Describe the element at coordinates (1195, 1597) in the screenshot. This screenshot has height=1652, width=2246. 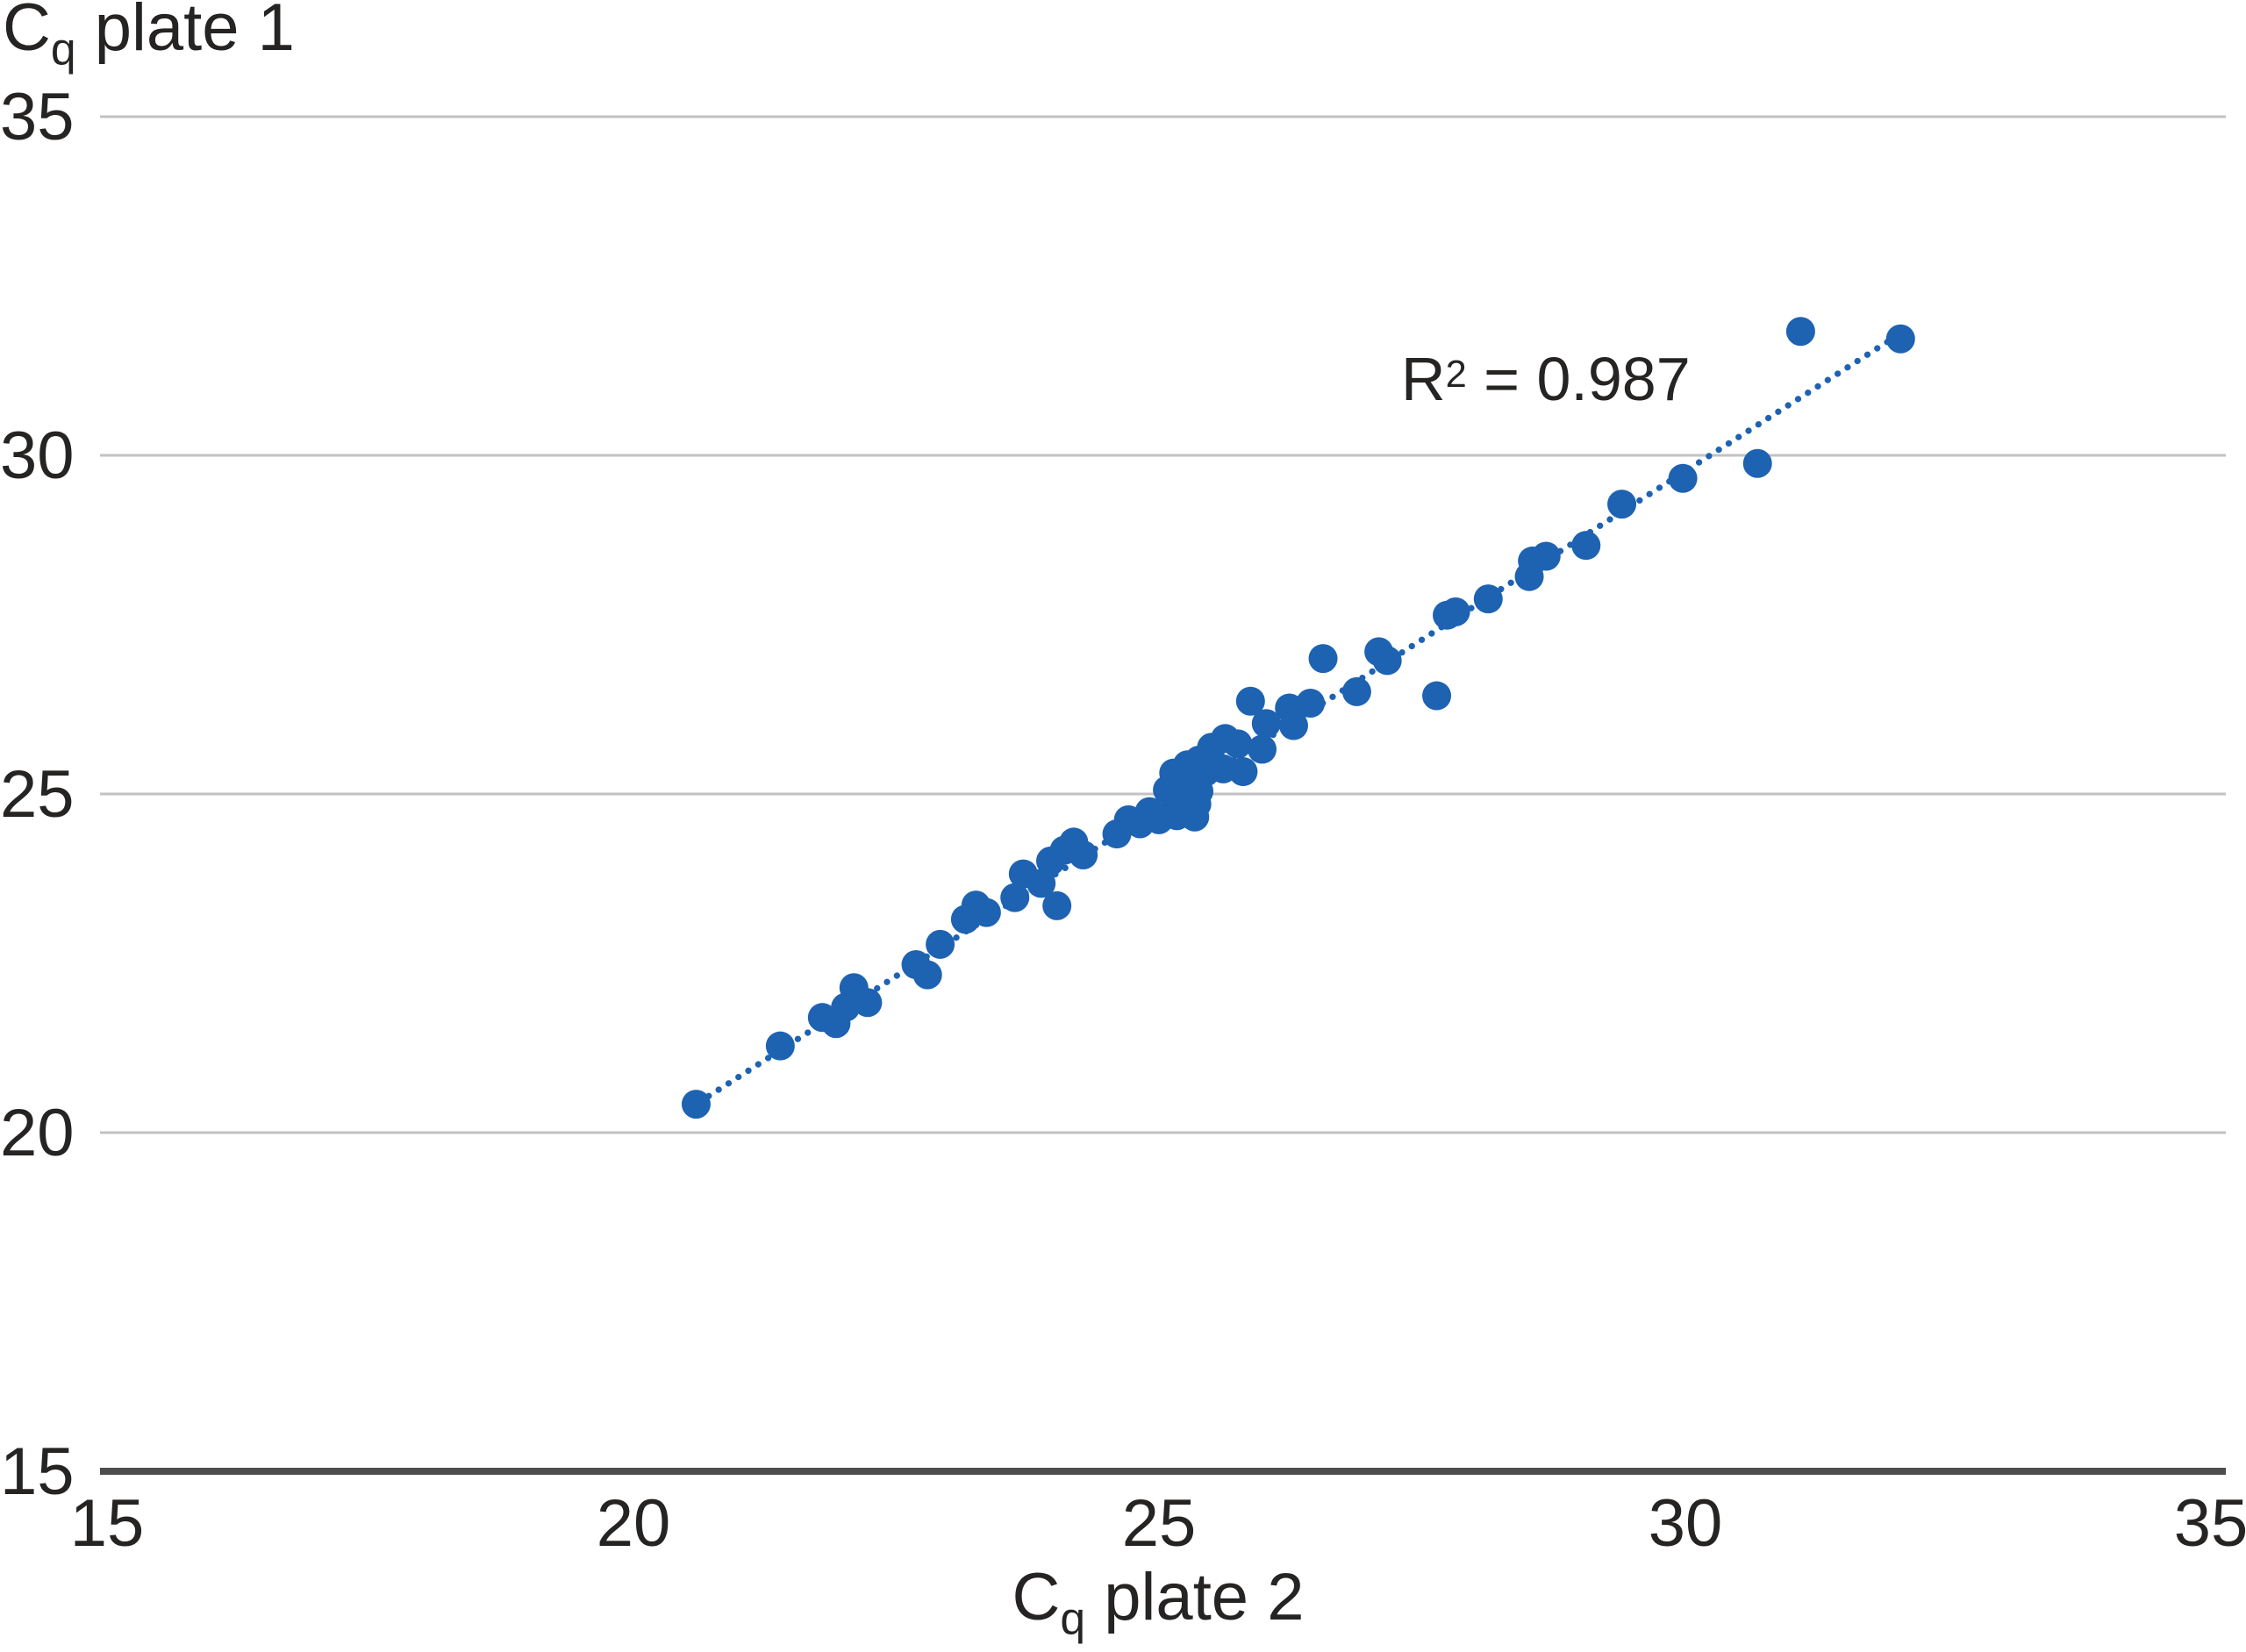
I see `x-axis-title-rest: plate 2` at that location.